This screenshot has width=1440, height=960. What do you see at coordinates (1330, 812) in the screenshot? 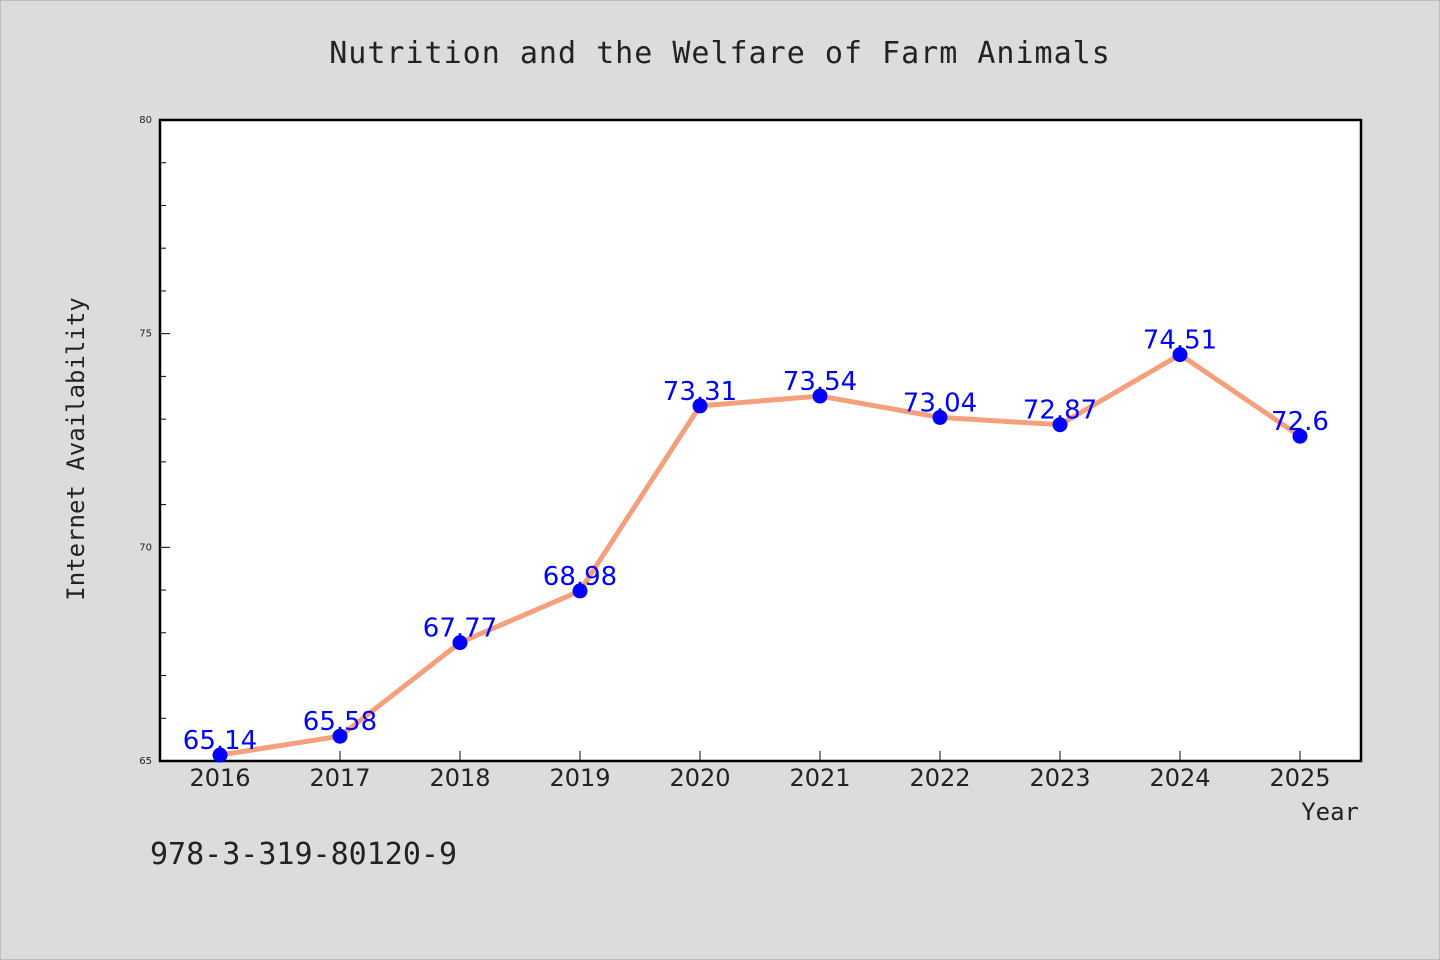
I see `x-axis-label: Year` at bounding box center [1330, 812].